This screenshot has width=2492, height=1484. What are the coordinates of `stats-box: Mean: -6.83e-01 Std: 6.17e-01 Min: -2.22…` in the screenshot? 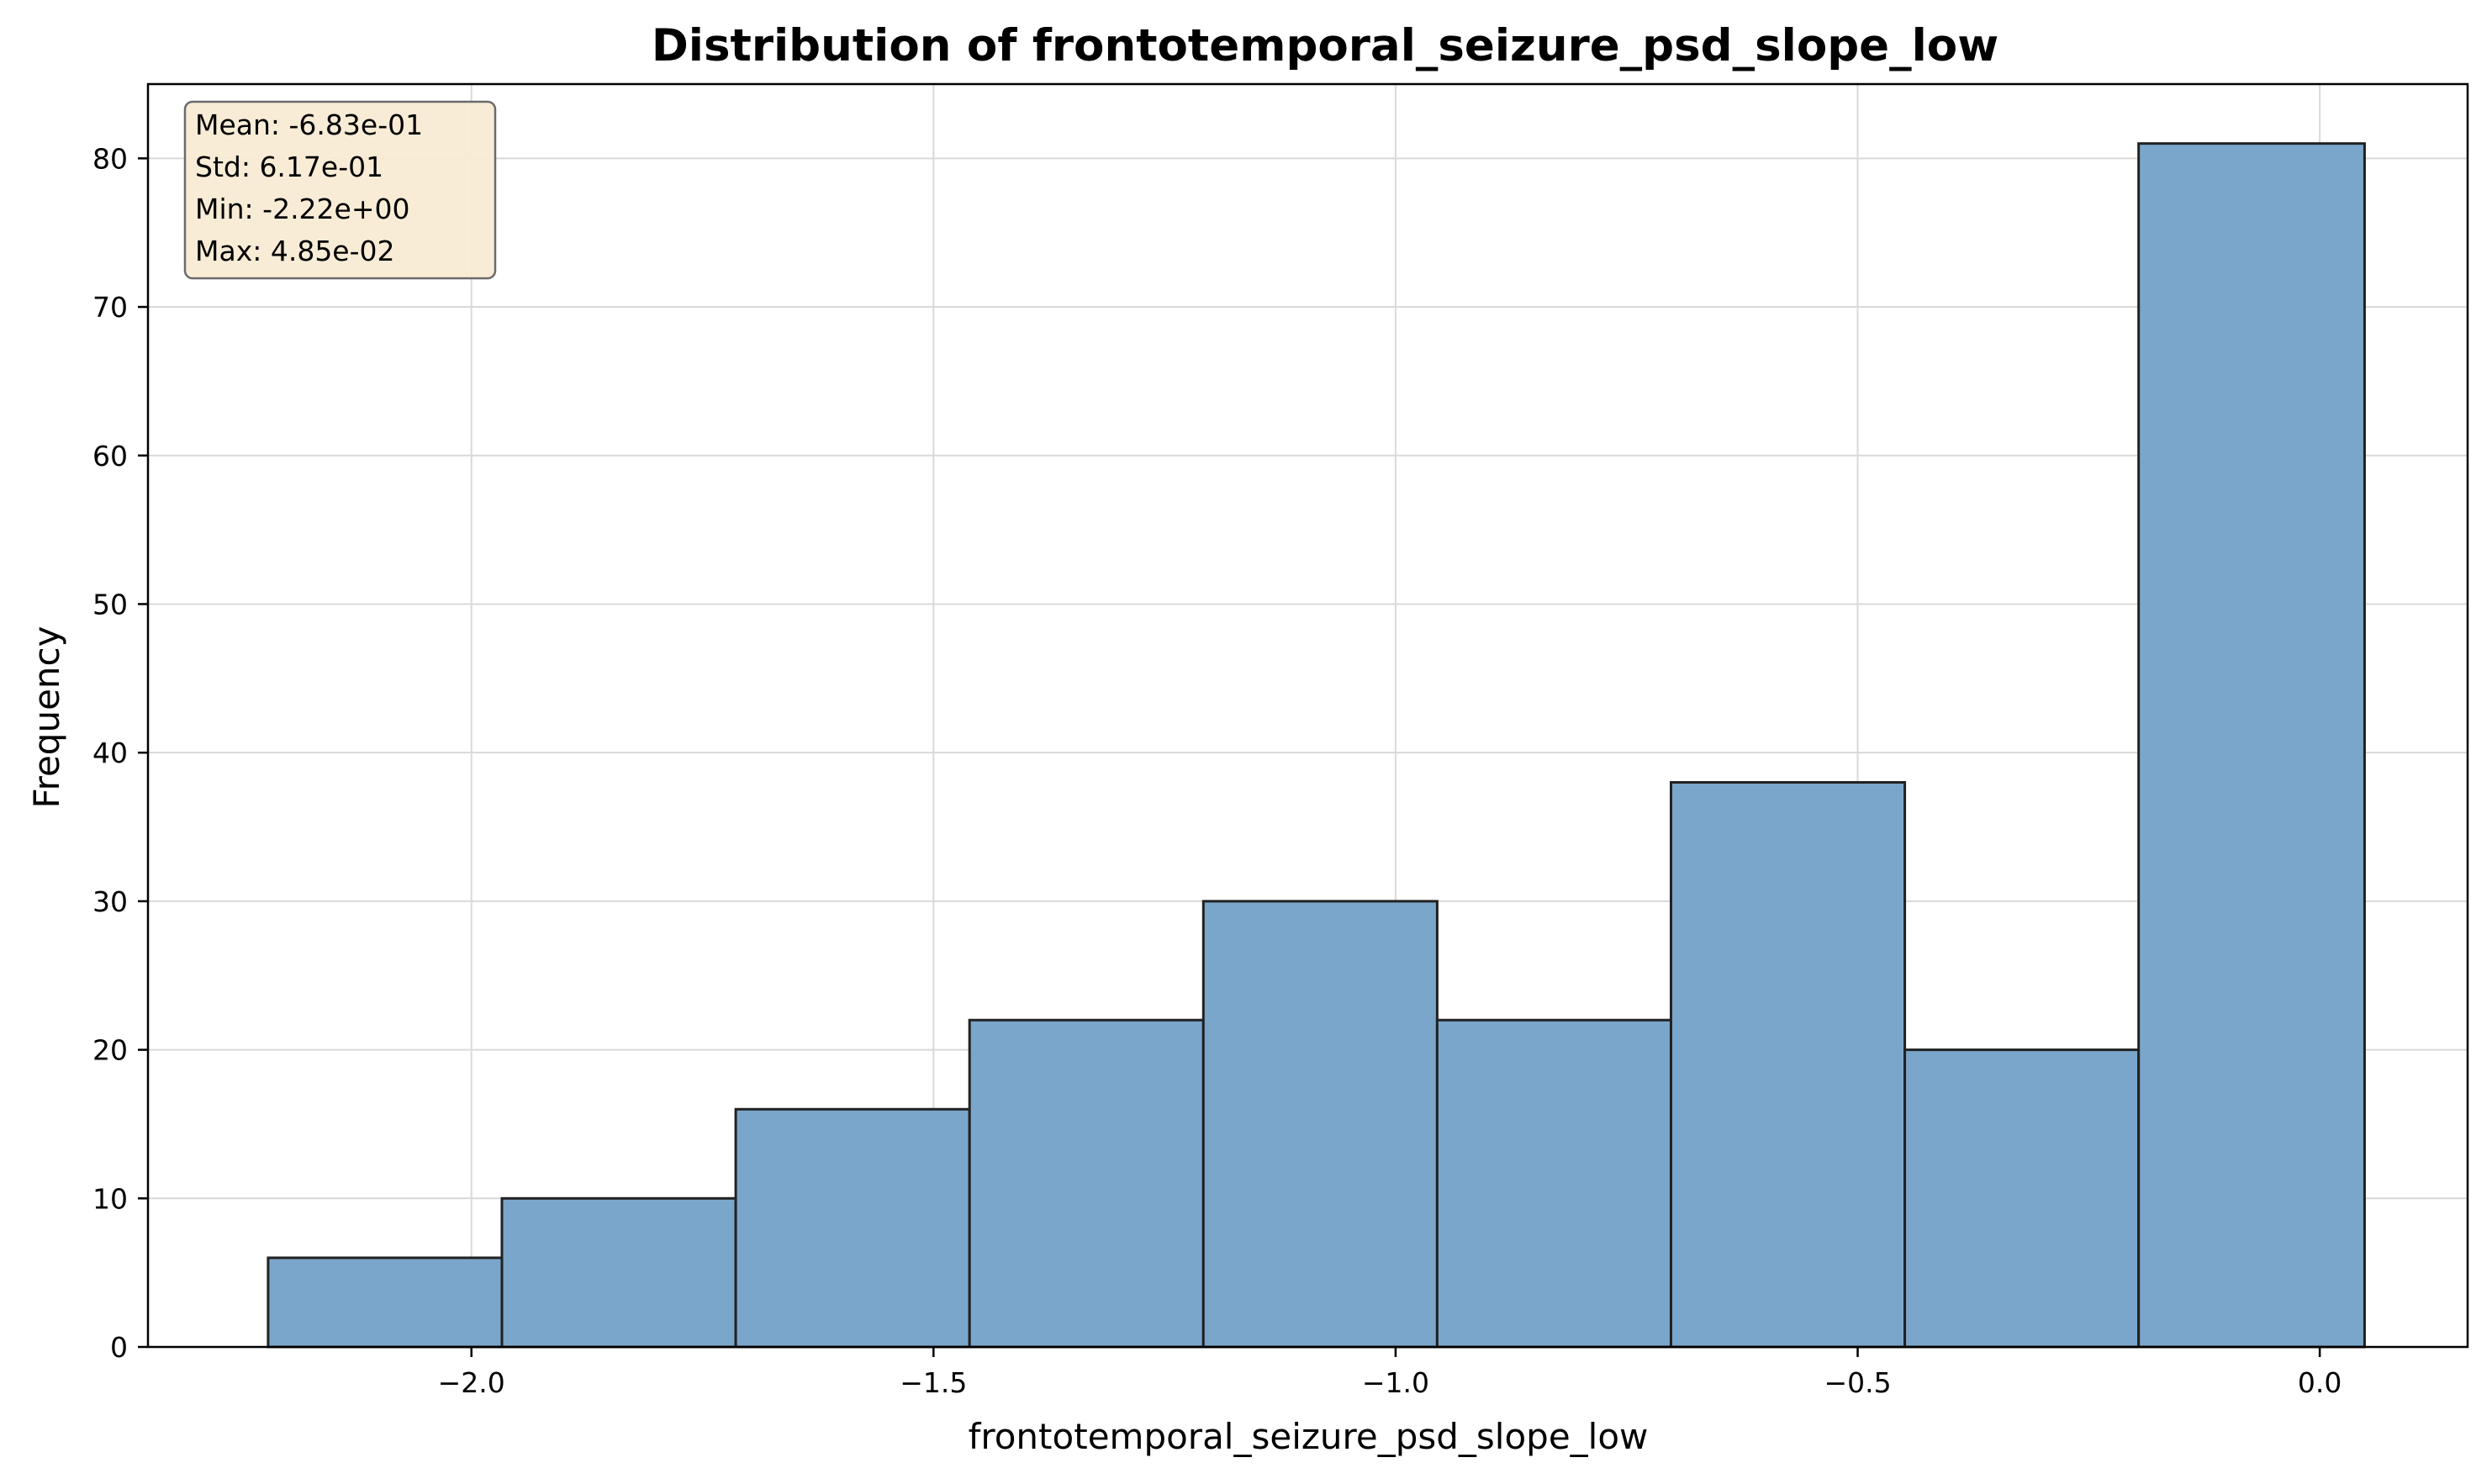 It's located at (340, 190).